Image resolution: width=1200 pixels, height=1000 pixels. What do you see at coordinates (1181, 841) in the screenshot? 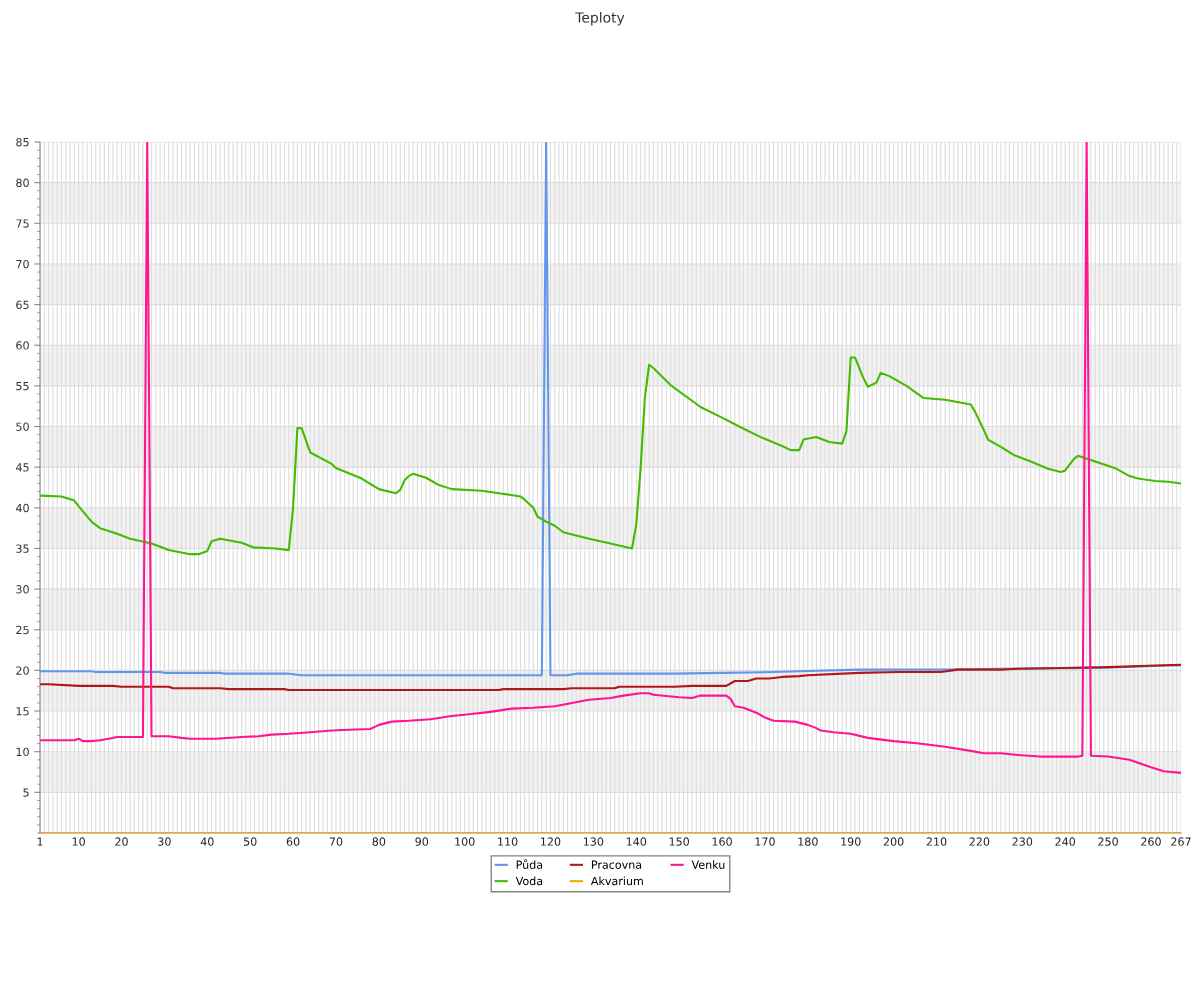
I see `x-tick-label: 267` at bounding box center [1181, 841].